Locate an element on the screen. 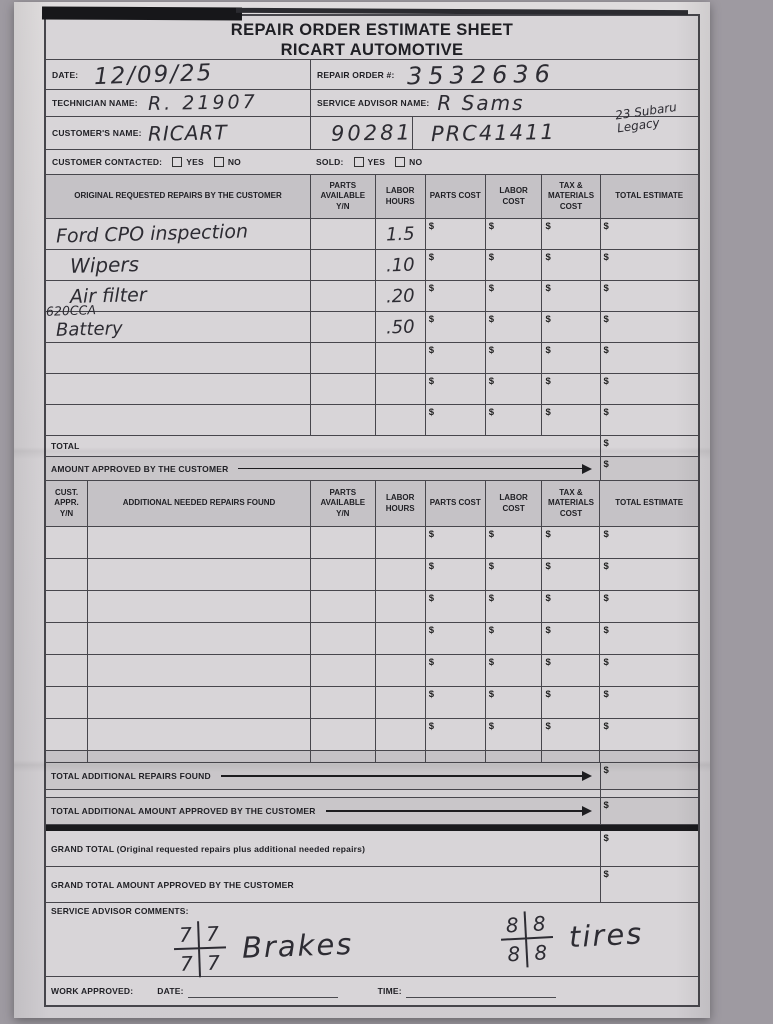 This screenshot has height=1024, width=773. gap-row is located at coordinates (372, 794).